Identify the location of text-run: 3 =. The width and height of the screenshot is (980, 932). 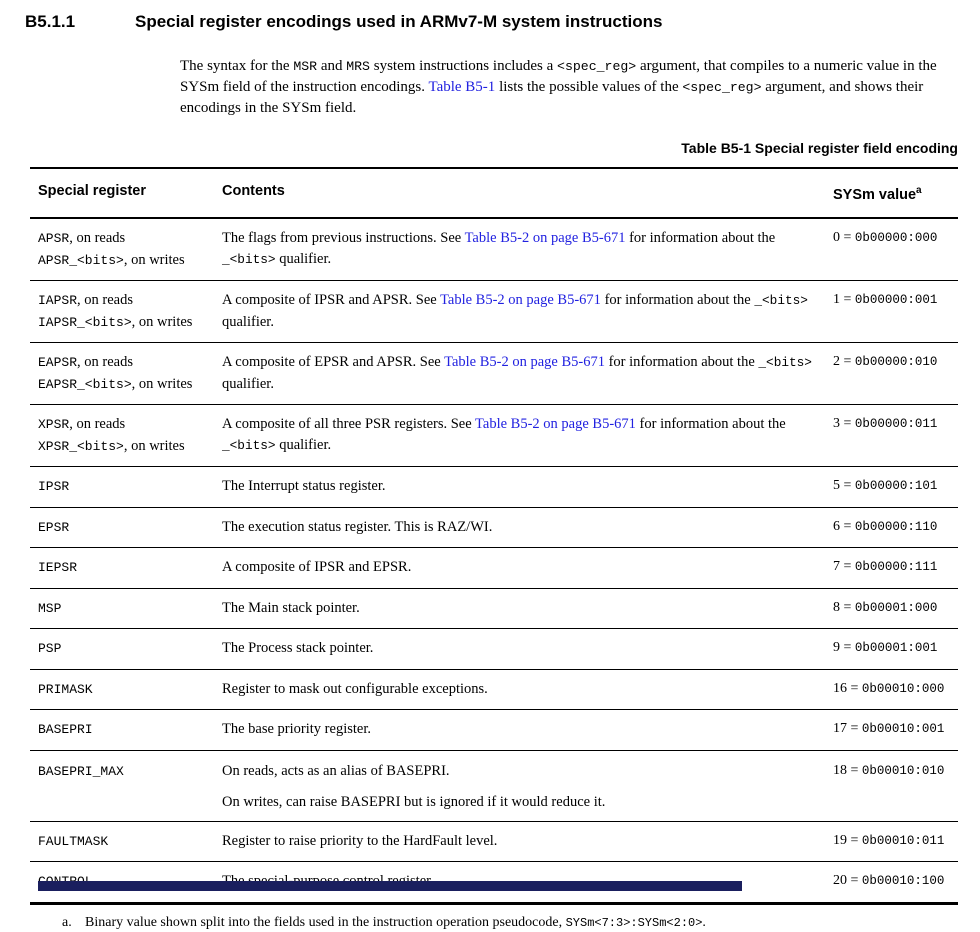
(844, 424).